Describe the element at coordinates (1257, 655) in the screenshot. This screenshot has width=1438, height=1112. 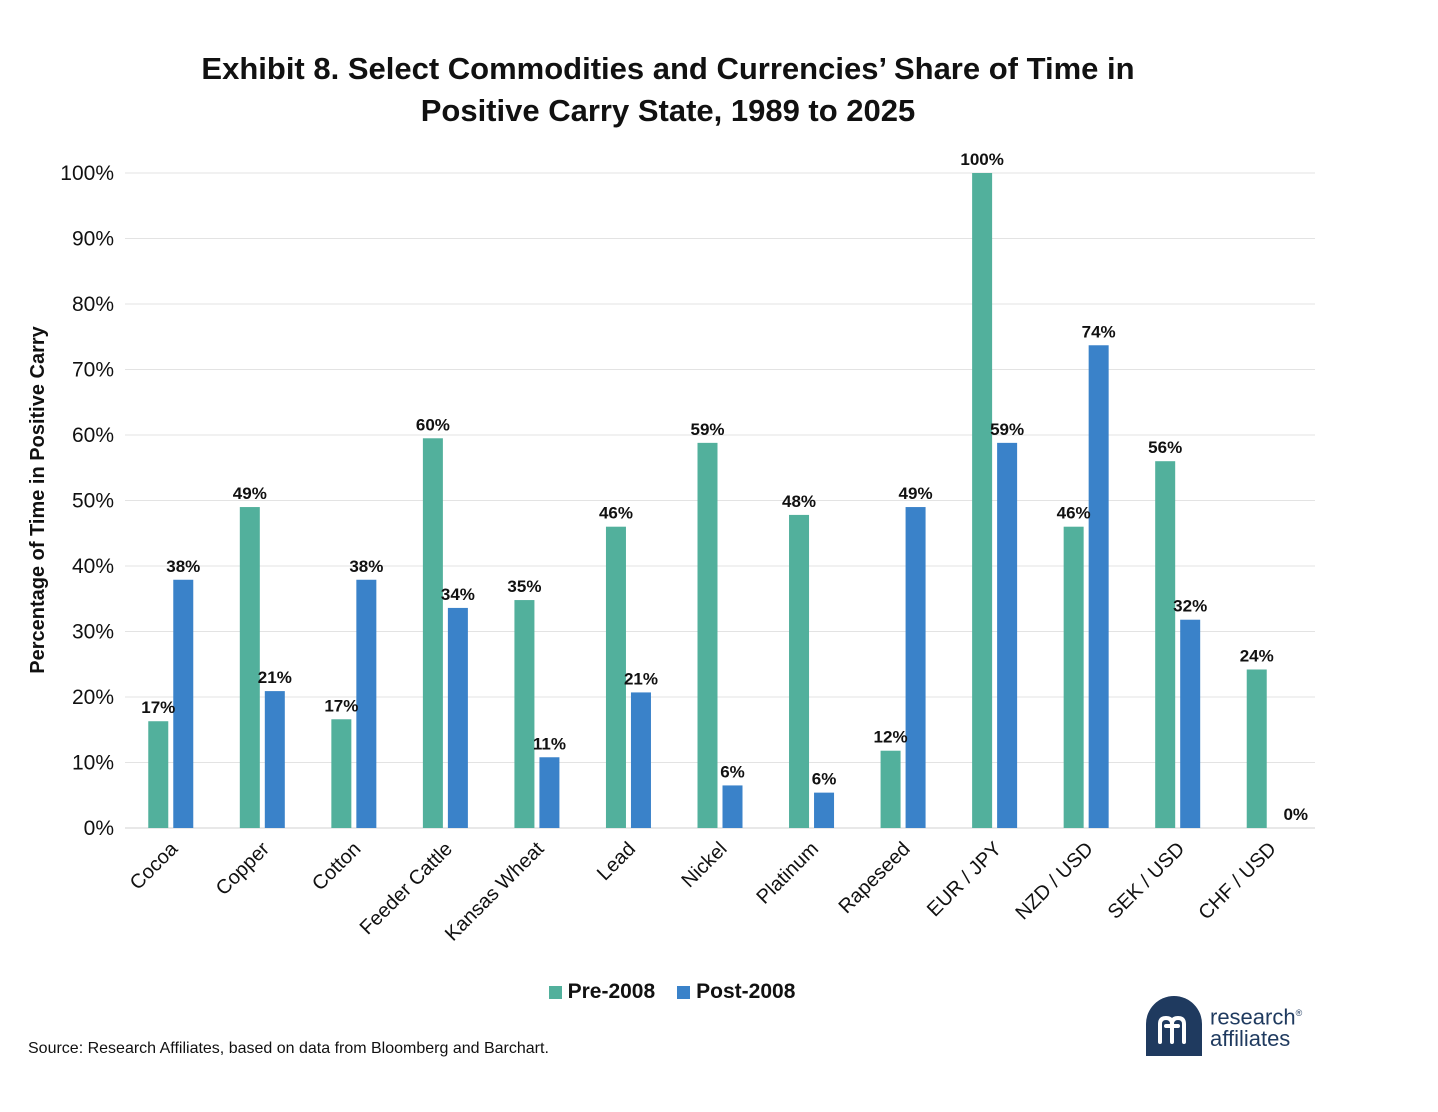
I see `data-label: 24%` at that location.